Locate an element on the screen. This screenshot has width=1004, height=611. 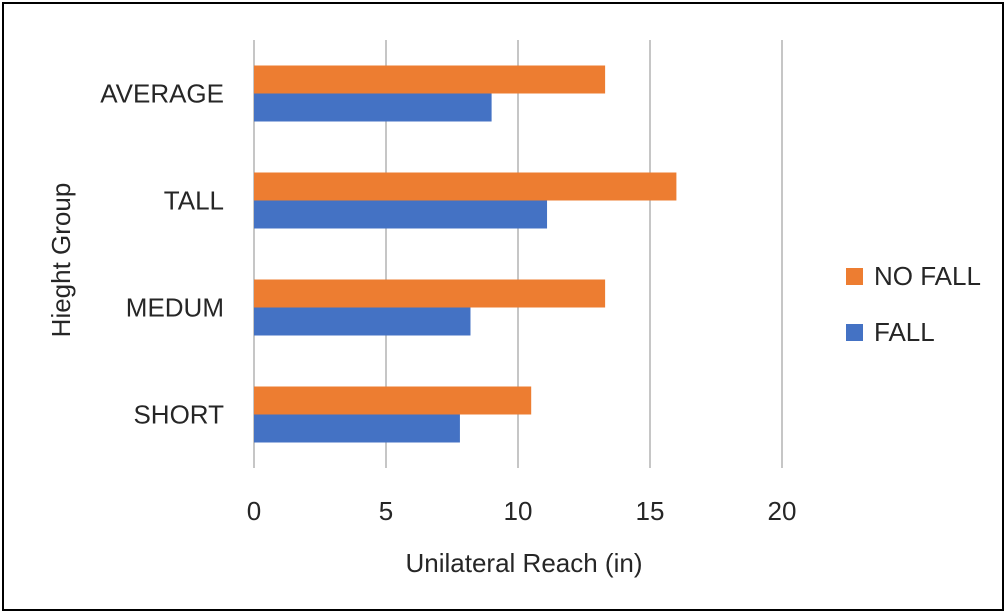
bar-no-fall-medum is located at coordinates (430, 293).